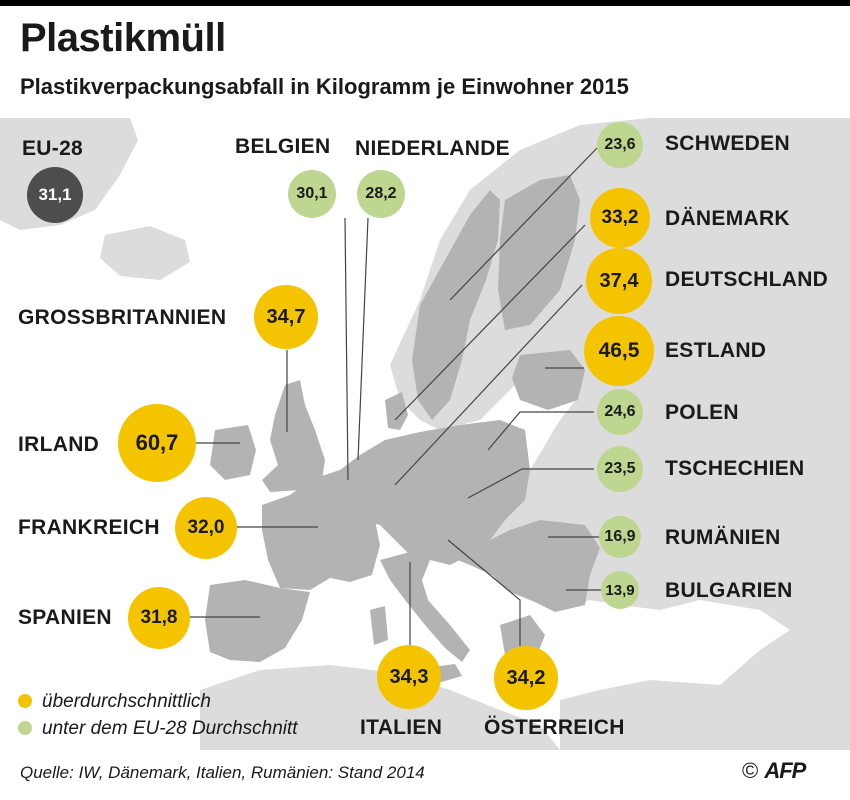 The image size is (850, 800). I want to click on bubble-tschechien: 23,5, so click(620, 469).